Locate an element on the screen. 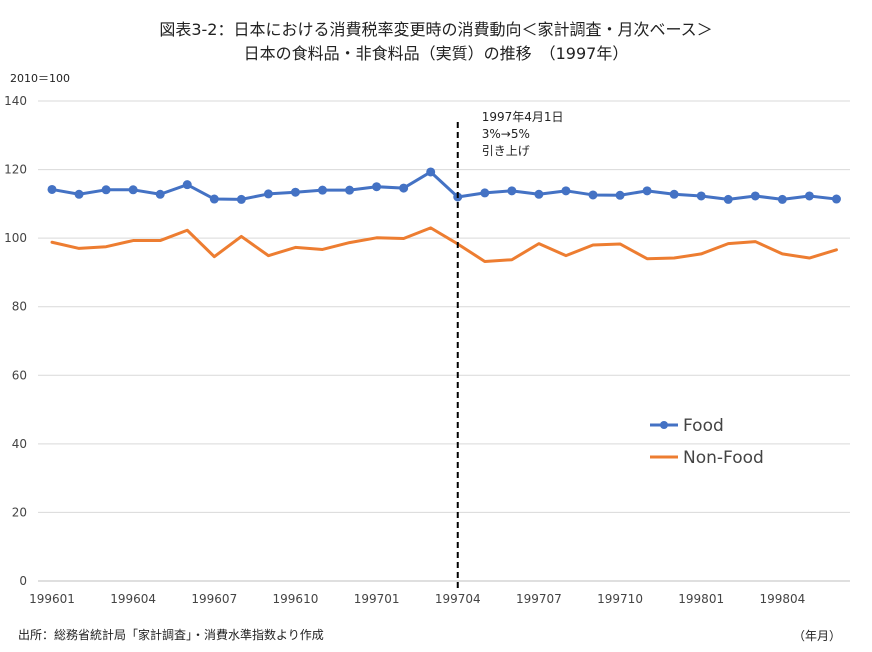 The height and width of the screenshot is (652, 872). x-tick-label: 199707 is located at coordinates (539, 599).